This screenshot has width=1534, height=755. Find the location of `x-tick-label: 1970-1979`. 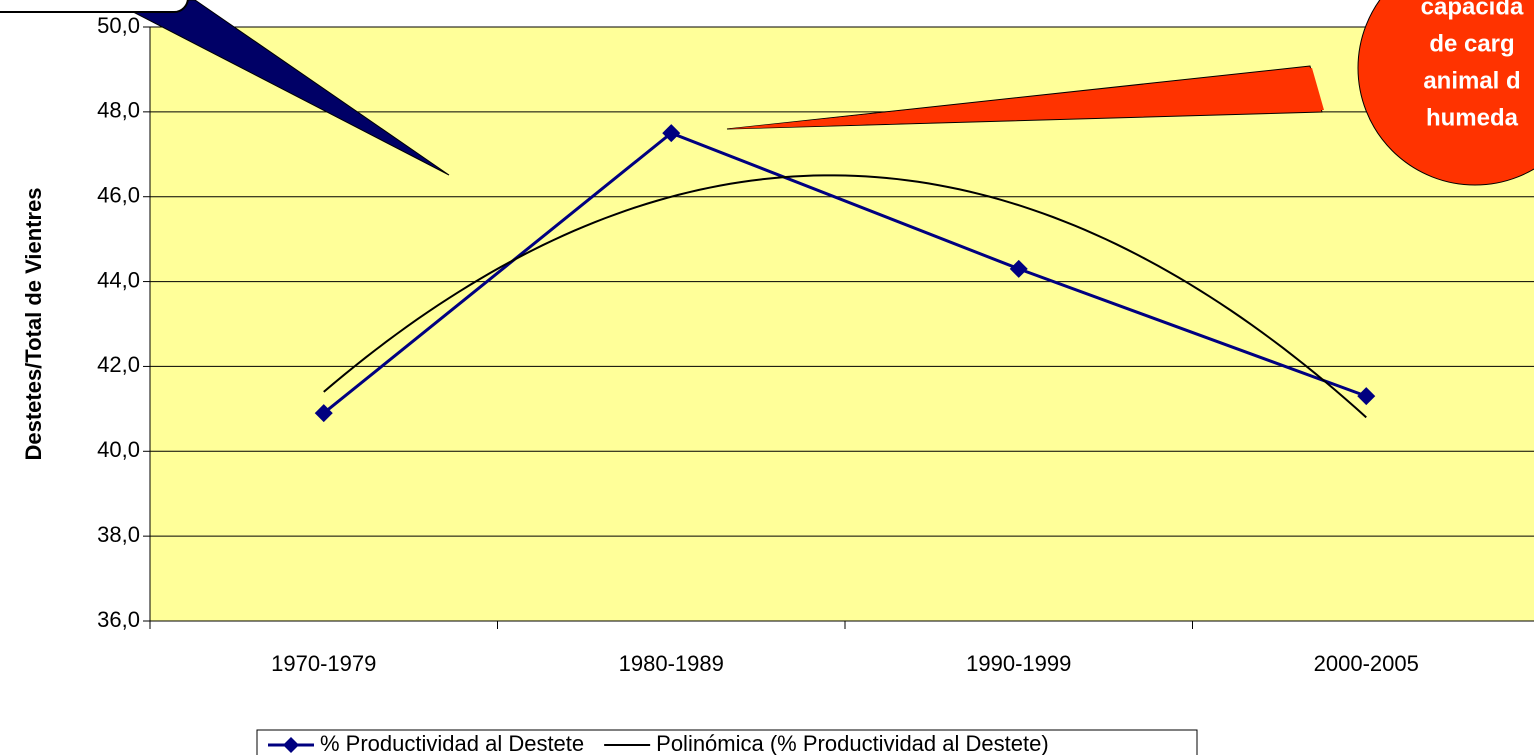

x-tick-label: 1970-1979 is located at coordinates (323, 663).